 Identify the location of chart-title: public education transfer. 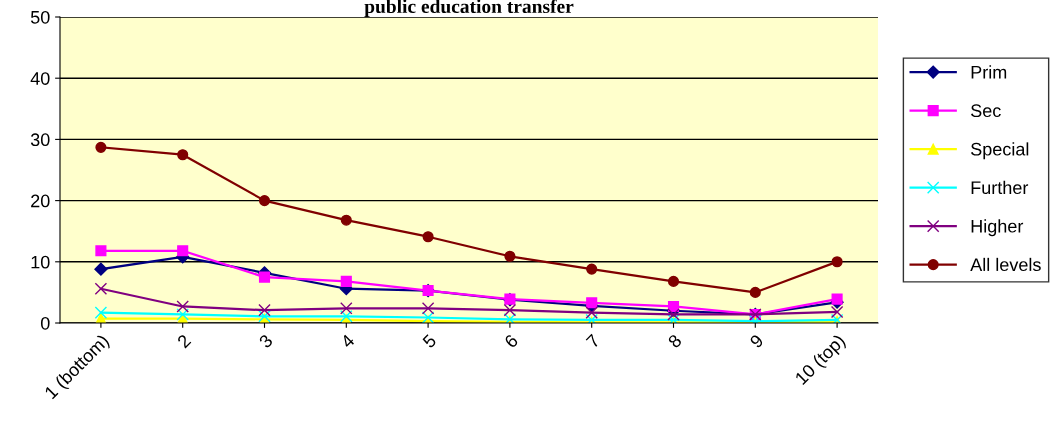
(469, 8).